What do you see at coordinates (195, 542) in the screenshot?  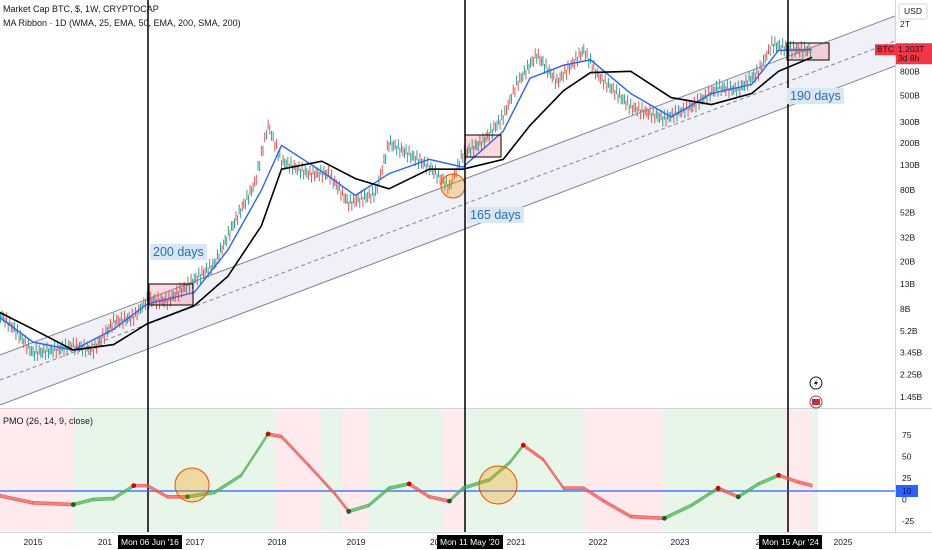 I see `year-tick: 2017` at bounding box center [195, 542].